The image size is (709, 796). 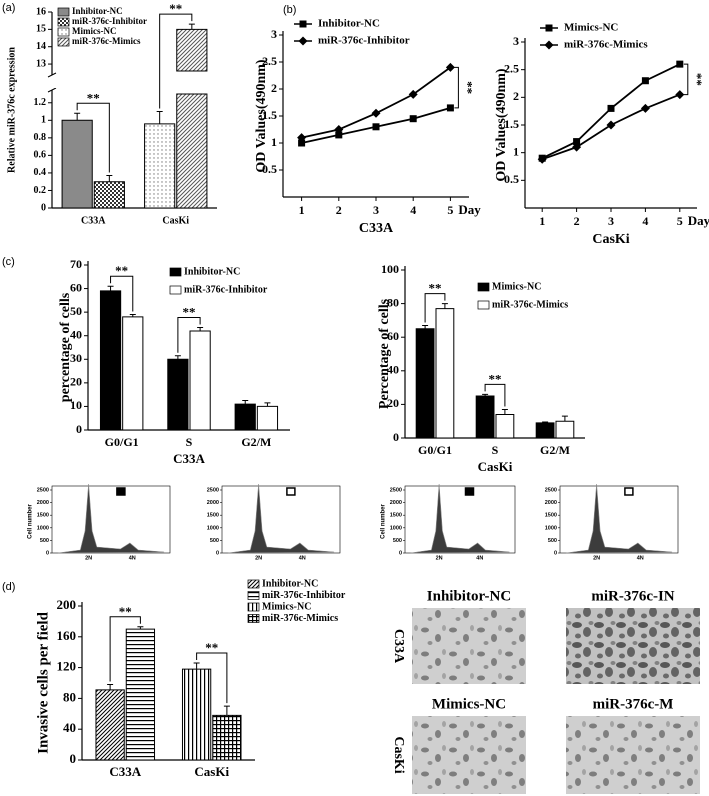 I want to click on y-tick-label: 3, so click(x=274, y=34).